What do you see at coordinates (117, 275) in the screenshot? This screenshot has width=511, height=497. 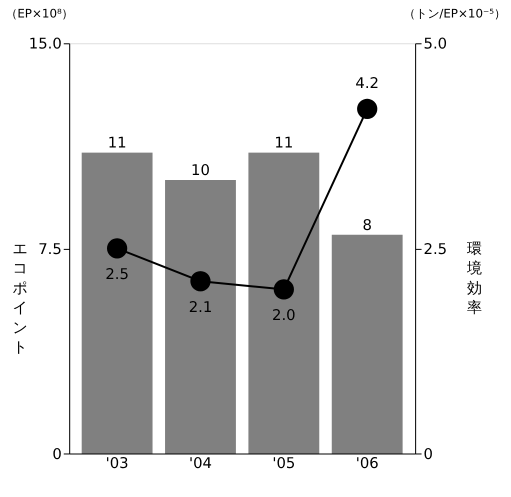 I see `data-label: 2.5` at bounding box center [117, 275].